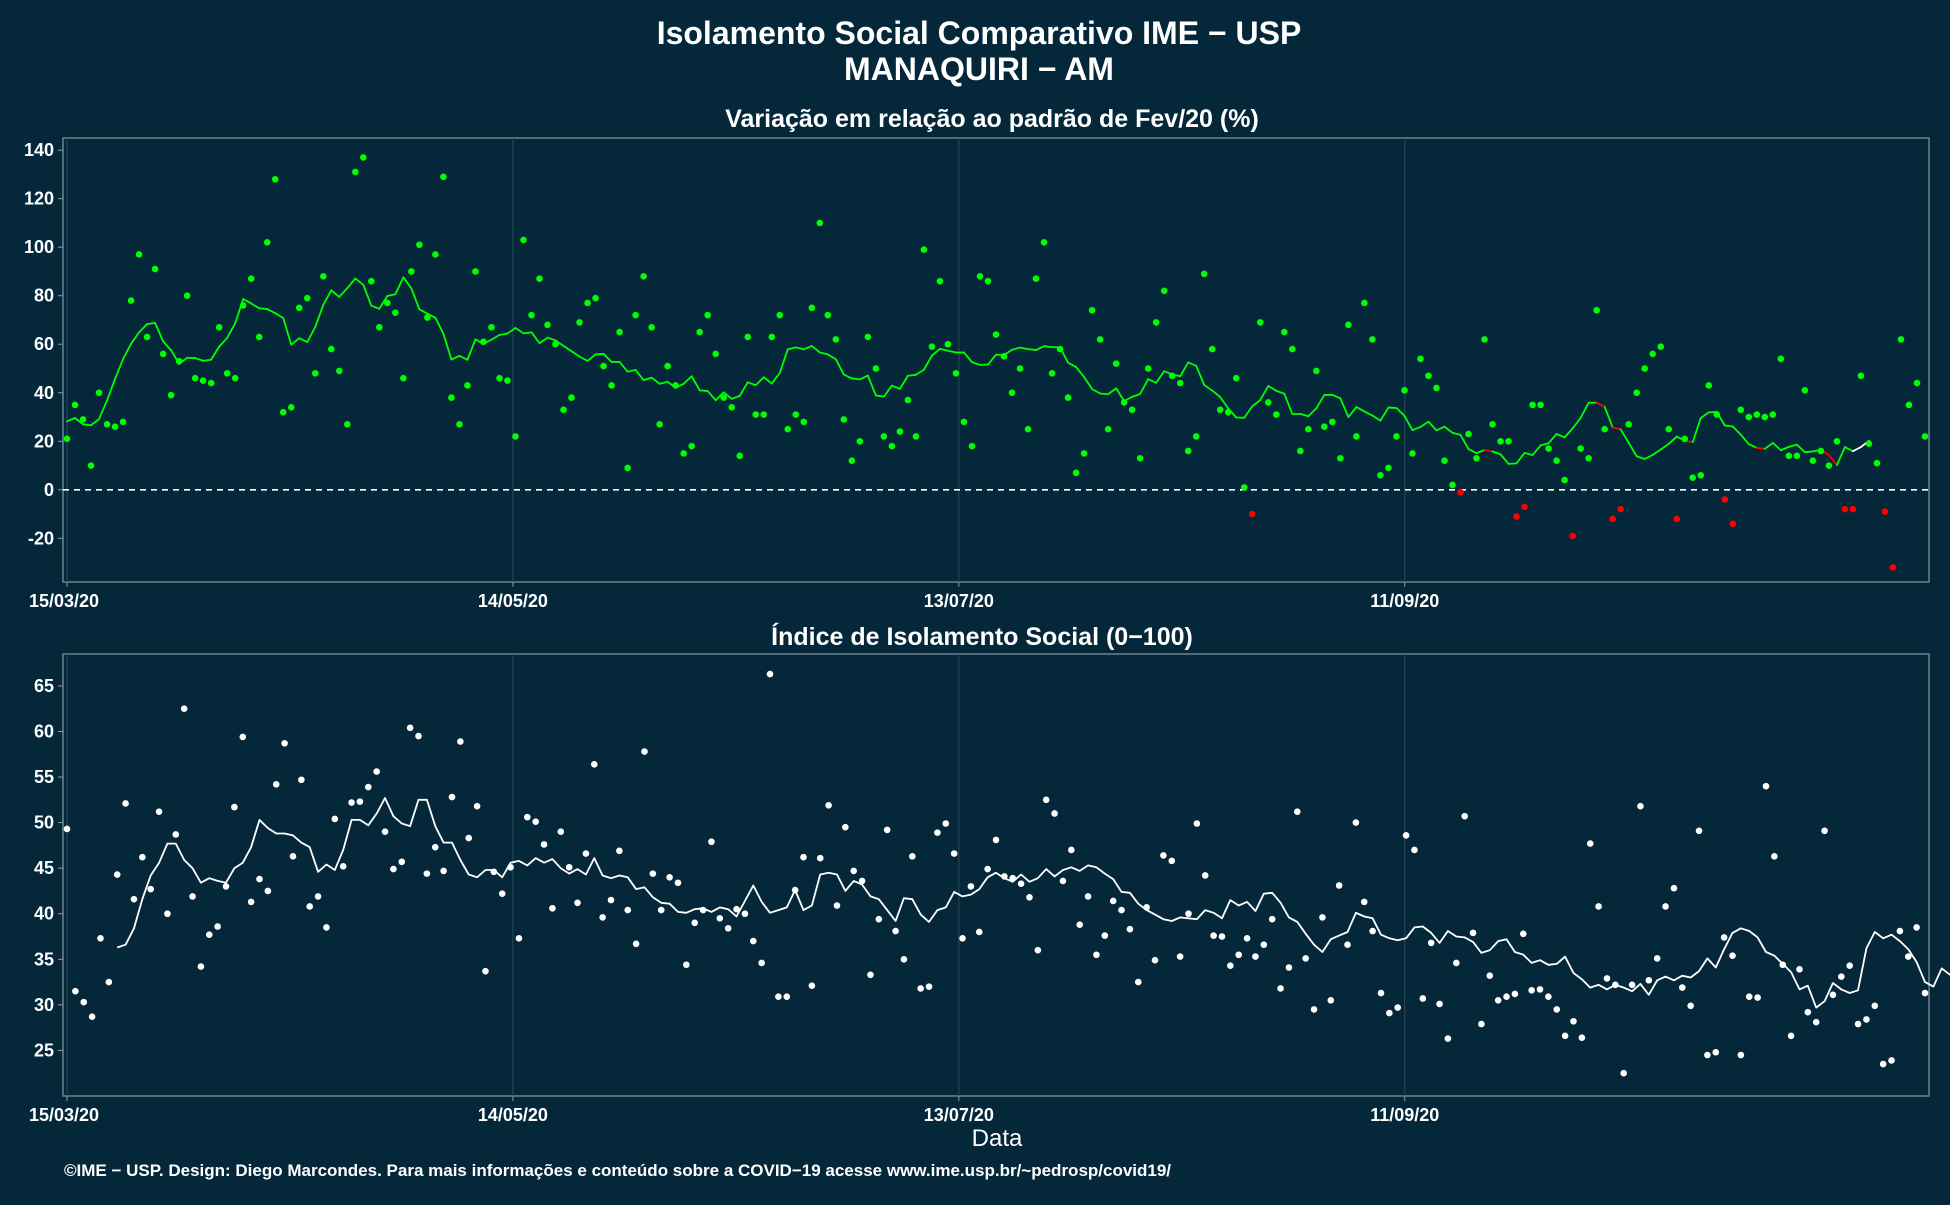 Image resolution: width=1950 pixels, height=1205 pixels. Describe the element at coordinates (44, 441) in the screenshot. I see `y-tick-label: 20` at that location.